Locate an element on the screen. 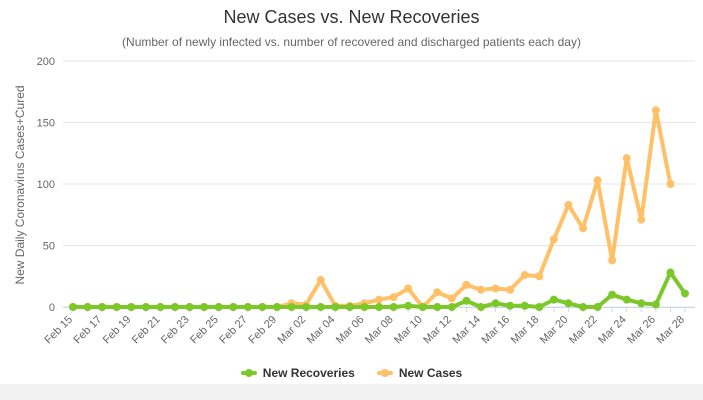 The image size is (703, 400). x-tick-label: Feb 27 is located at coordinates (233, 330).